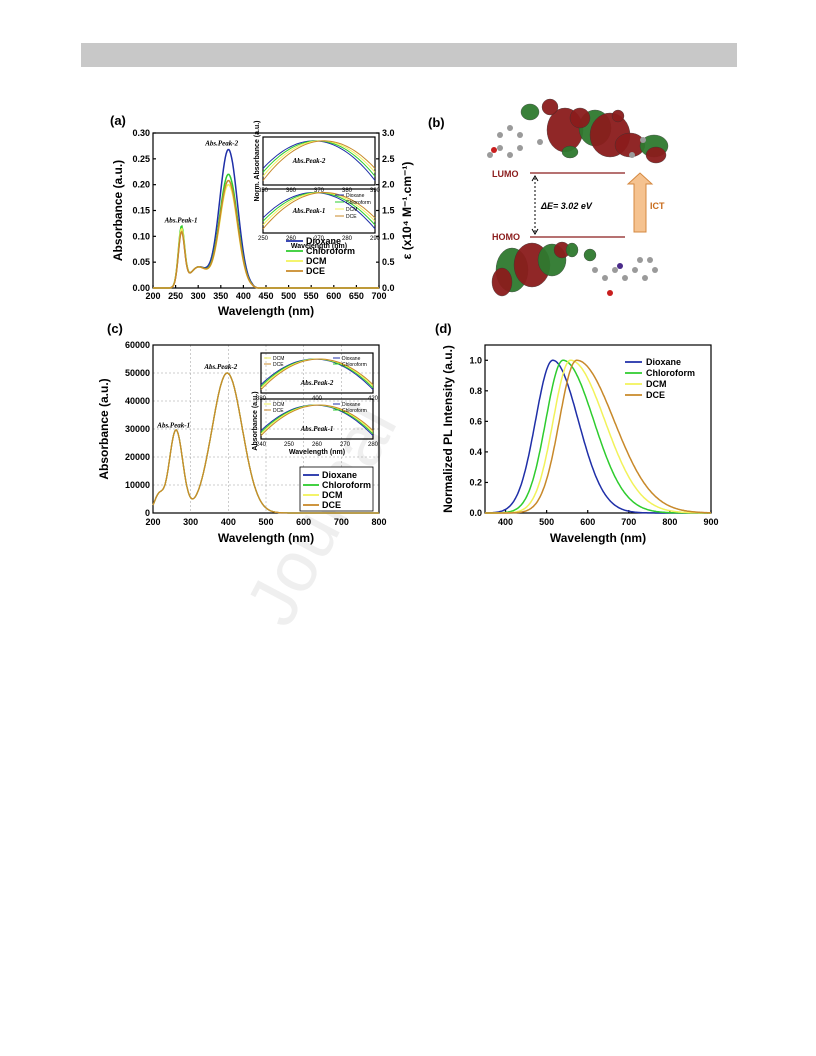 The height and width of the screenshot is (1056, 816). What do you see at coordinates (475, 513) in the screenshot?
I see `y-tick-label: 0.0` at bounding box center [475, 513].